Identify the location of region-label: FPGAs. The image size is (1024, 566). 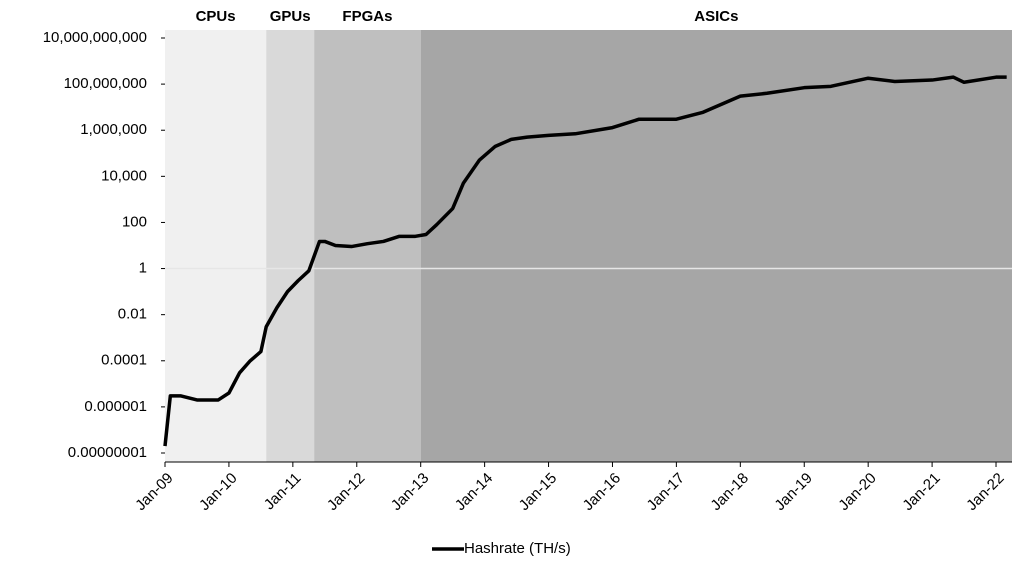
(367, 16).